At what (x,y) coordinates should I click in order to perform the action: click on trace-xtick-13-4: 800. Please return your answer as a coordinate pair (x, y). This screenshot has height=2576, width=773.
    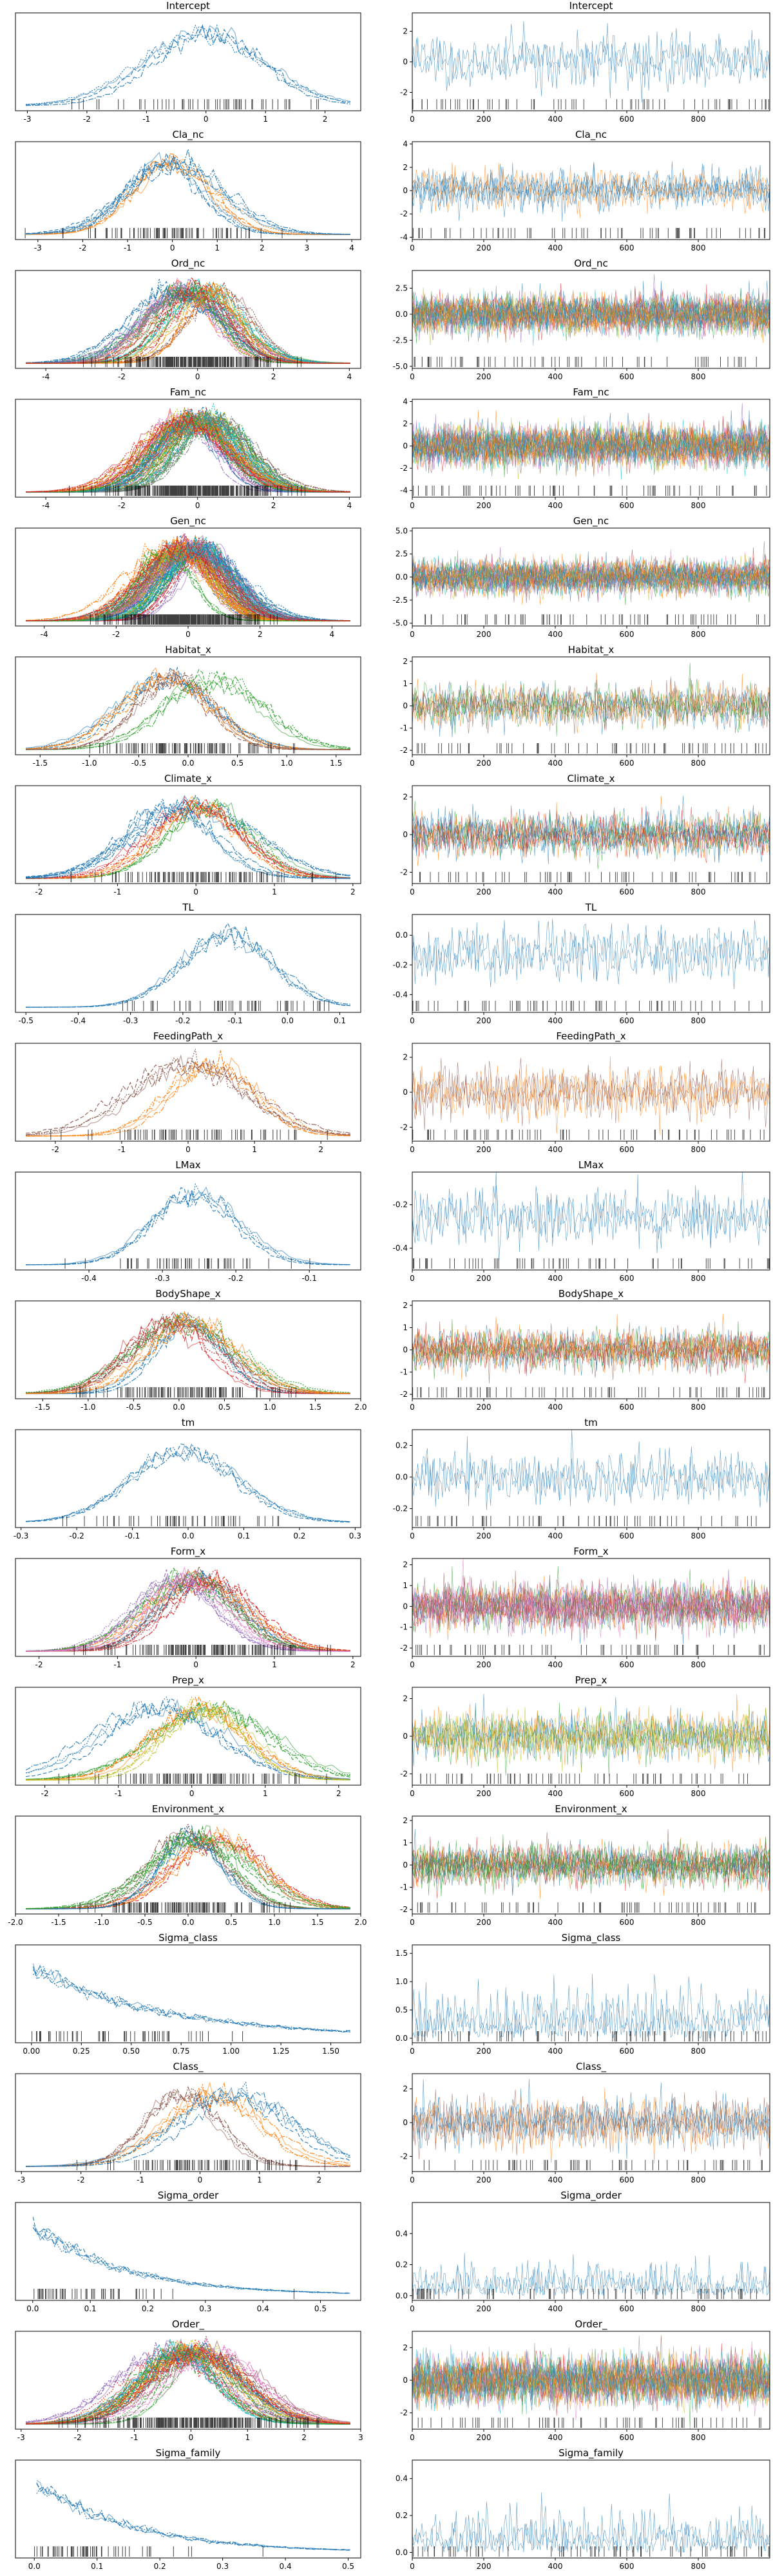
    Looking at the image, I should click on (698, 1793).